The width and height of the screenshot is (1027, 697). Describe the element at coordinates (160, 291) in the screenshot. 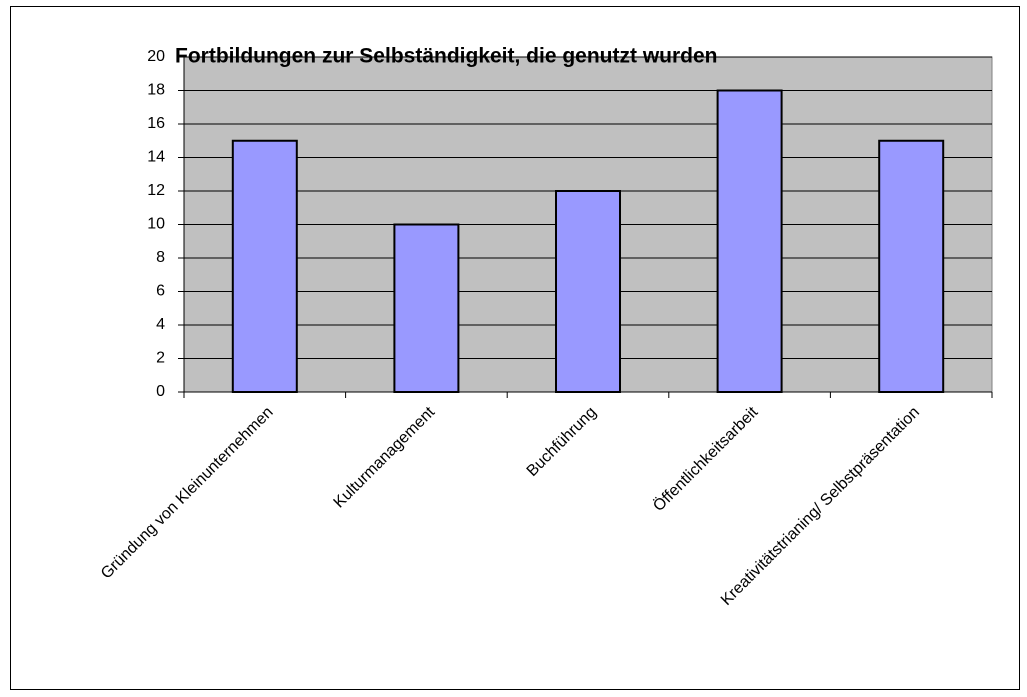

I see `y-tick-label: 6` at that location.